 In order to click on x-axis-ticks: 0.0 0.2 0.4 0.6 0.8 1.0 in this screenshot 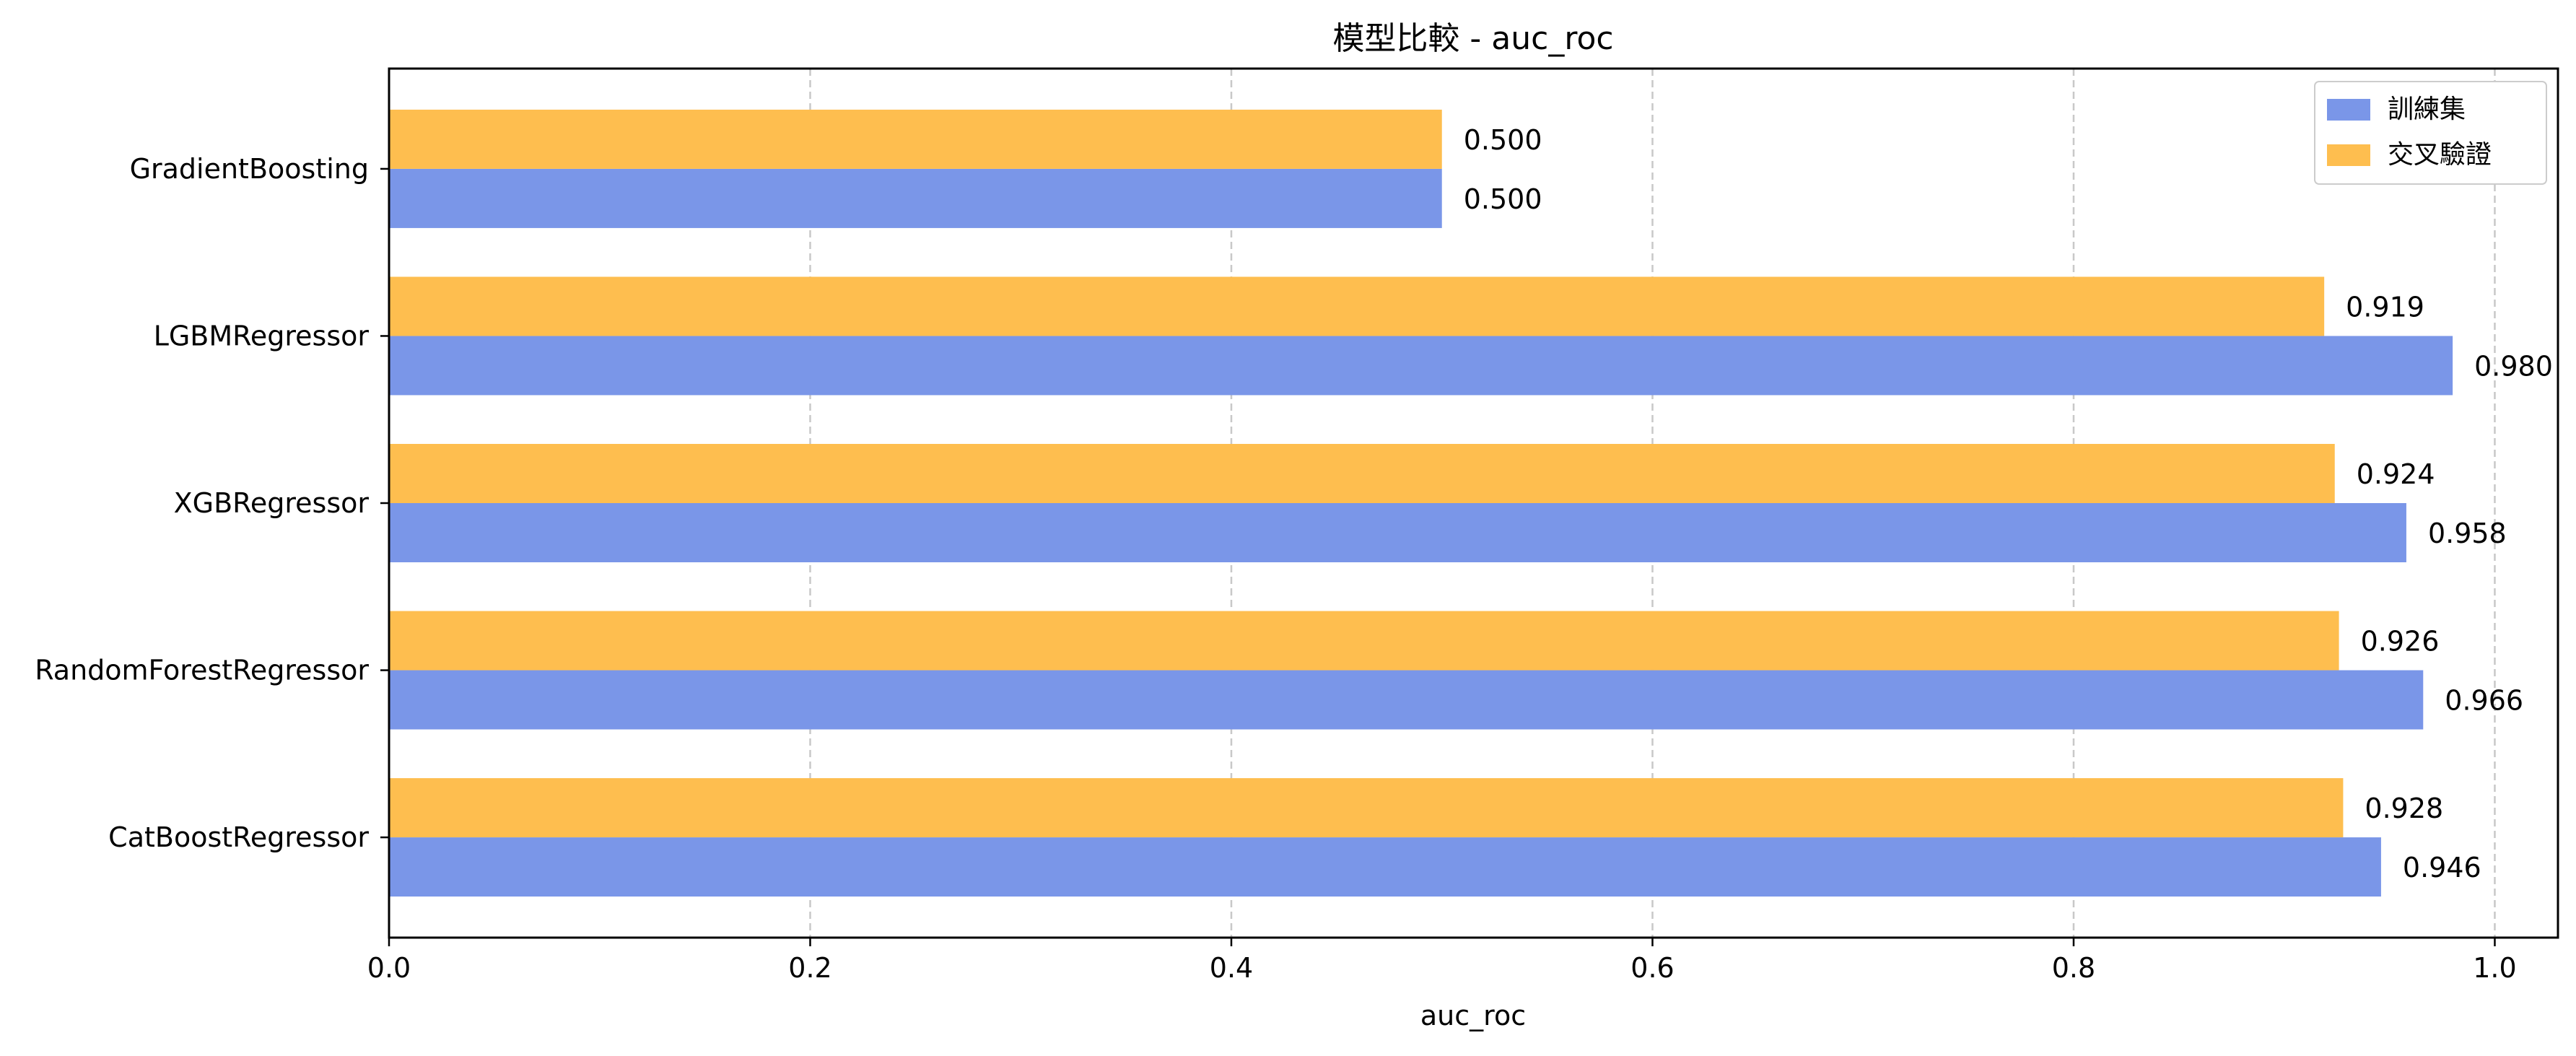, I will do `click(1442, 961)`.